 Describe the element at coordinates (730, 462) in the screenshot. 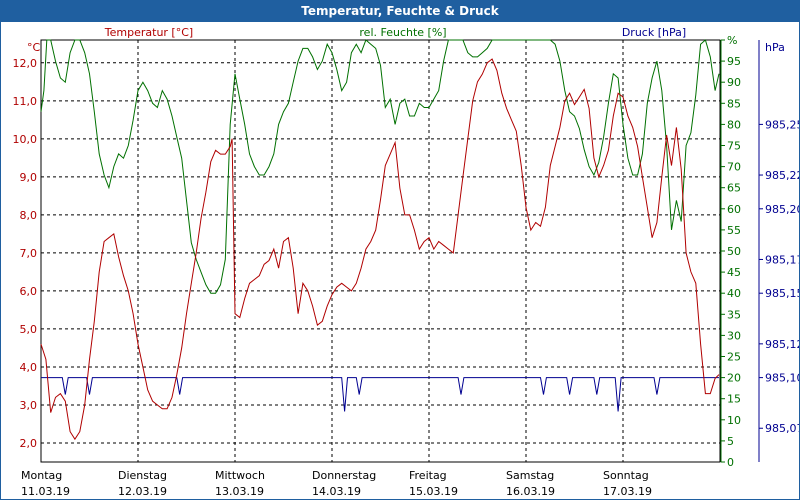

I see `humidity-tick-label: 0` at that location.